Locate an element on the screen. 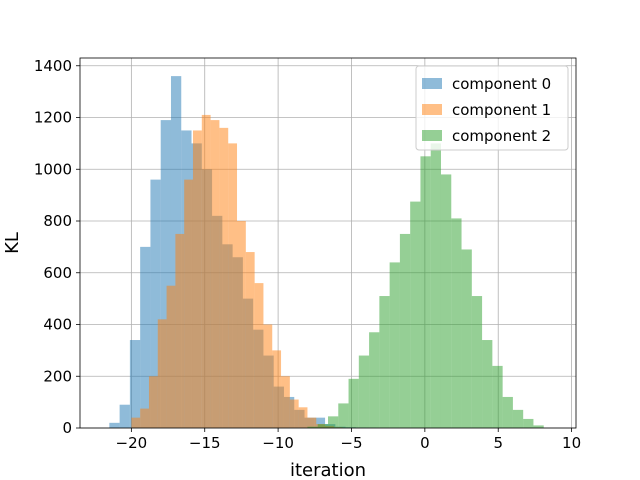 The image size is (640, 480). y-tick-label: 1200 is located at coordinates (53, 118).